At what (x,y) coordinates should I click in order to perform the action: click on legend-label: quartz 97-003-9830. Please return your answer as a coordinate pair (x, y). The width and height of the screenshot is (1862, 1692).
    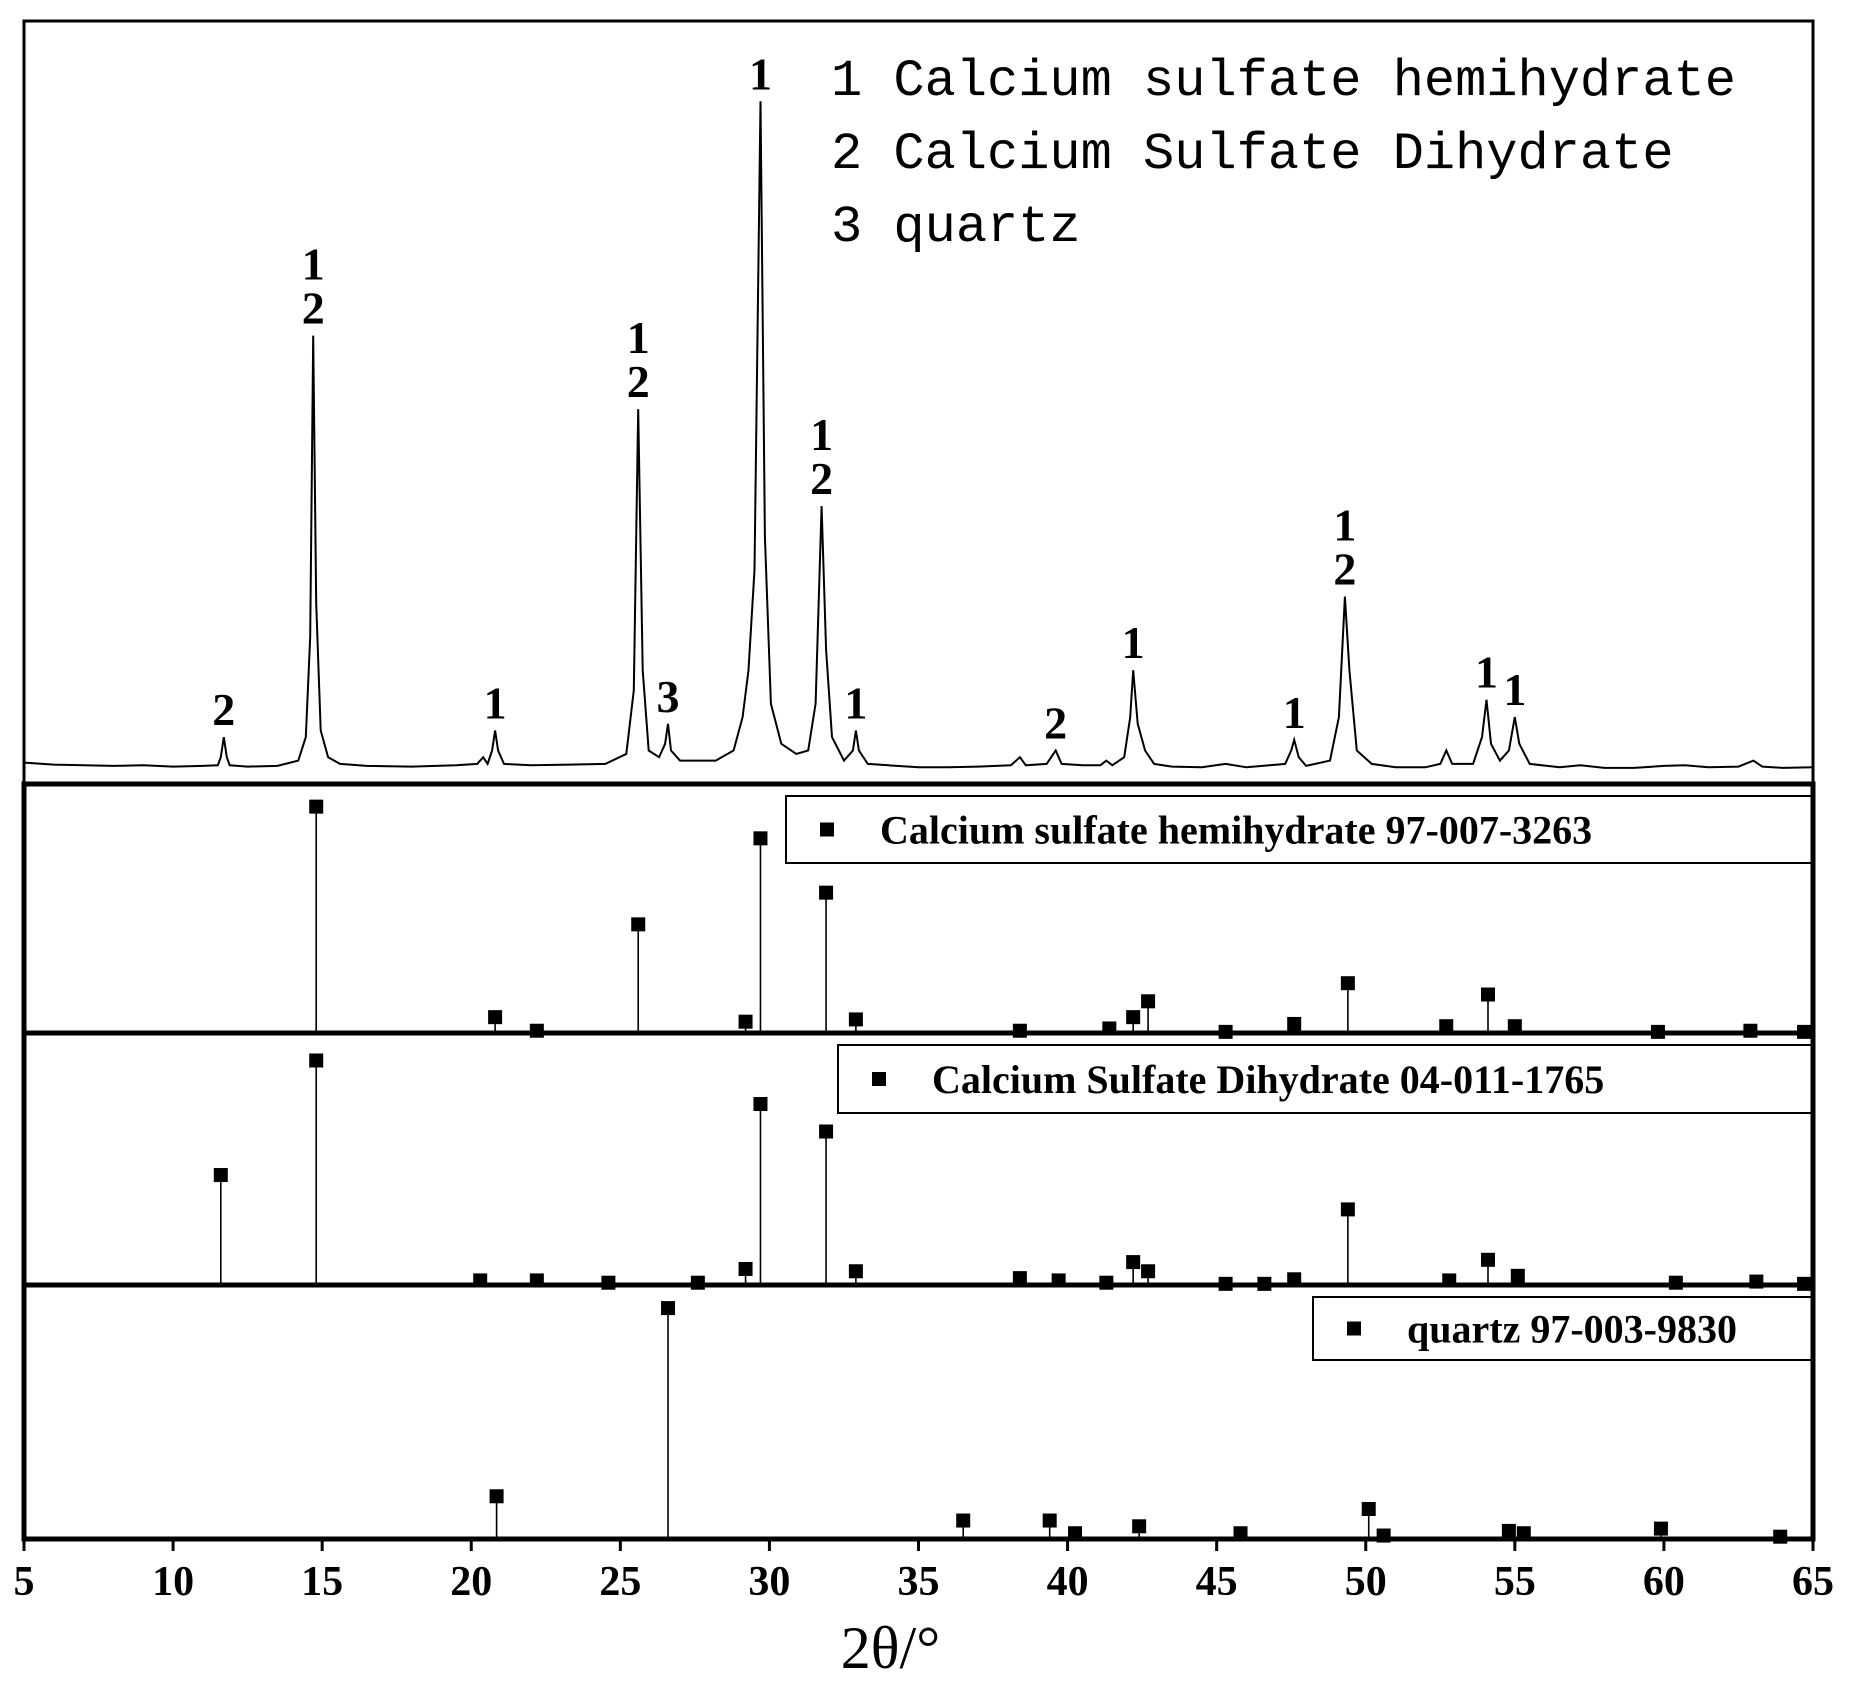
    Looking at the image, I should click on (1572, 1329).